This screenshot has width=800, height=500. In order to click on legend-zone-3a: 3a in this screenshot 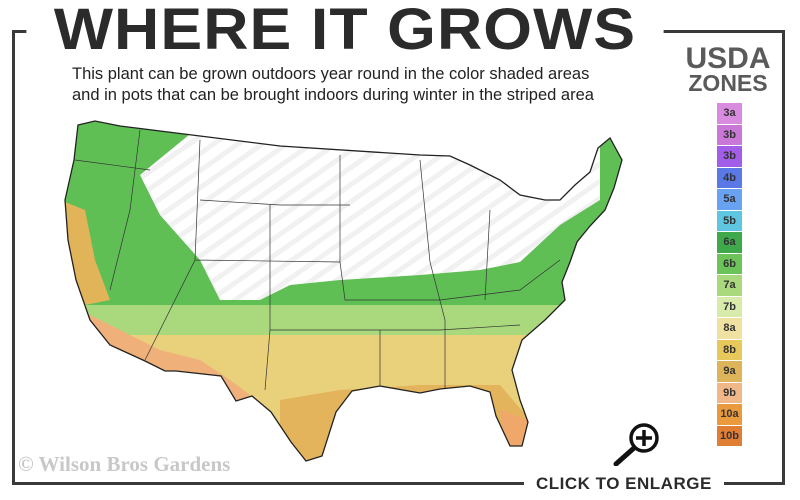, I will do `click(729, 113)`.